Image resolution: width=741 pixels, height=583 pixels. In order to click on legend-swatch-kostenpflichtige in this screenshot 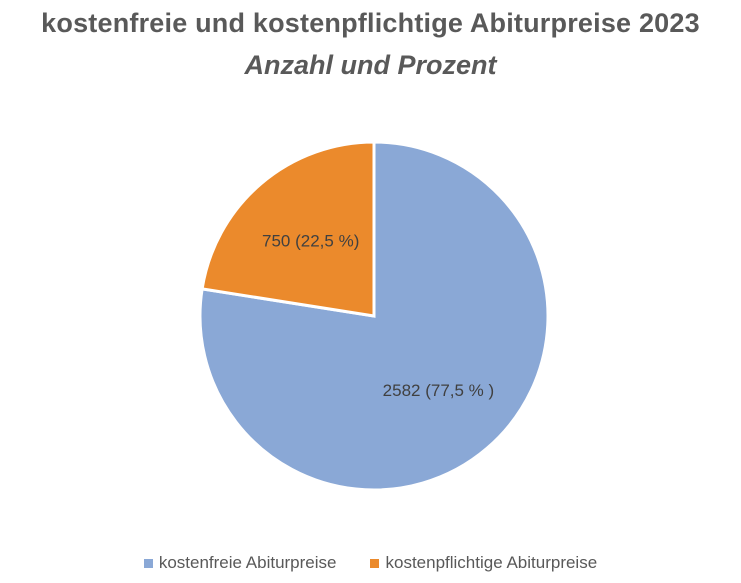, I will do `click(375, 563)`.